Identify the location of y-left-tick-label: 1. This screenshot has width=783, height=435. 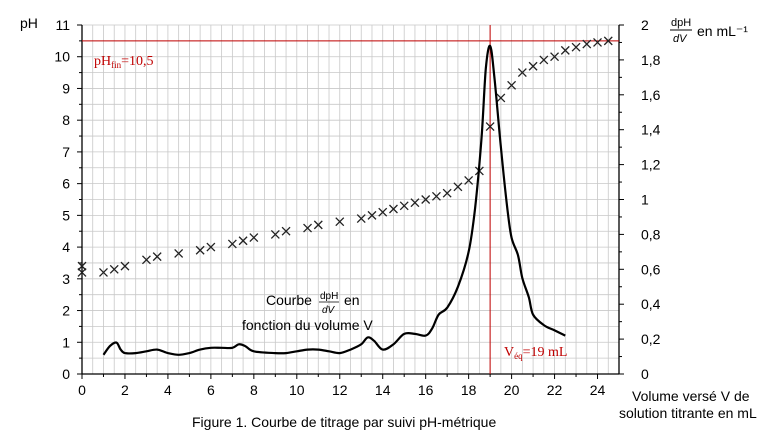
(66, 342).